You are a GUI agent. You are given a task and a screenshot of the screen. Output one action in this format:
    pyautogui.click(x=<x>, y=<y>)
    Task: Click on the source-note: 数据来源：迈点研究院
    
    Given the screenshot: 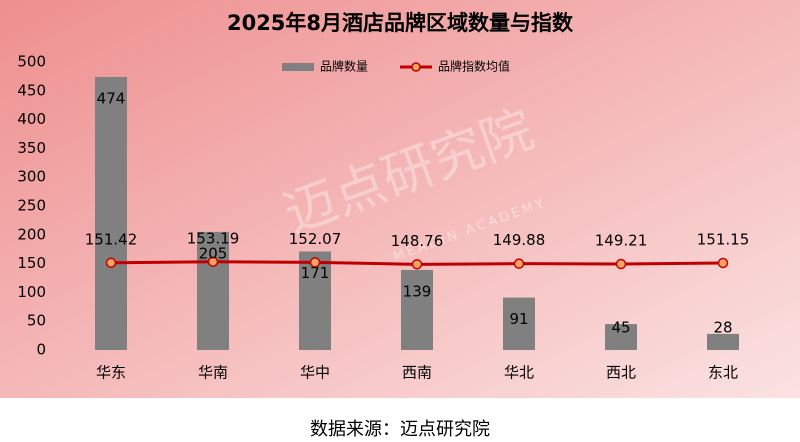 What is the action you would take?
    pyautogui.click(x=400, y=429)
    